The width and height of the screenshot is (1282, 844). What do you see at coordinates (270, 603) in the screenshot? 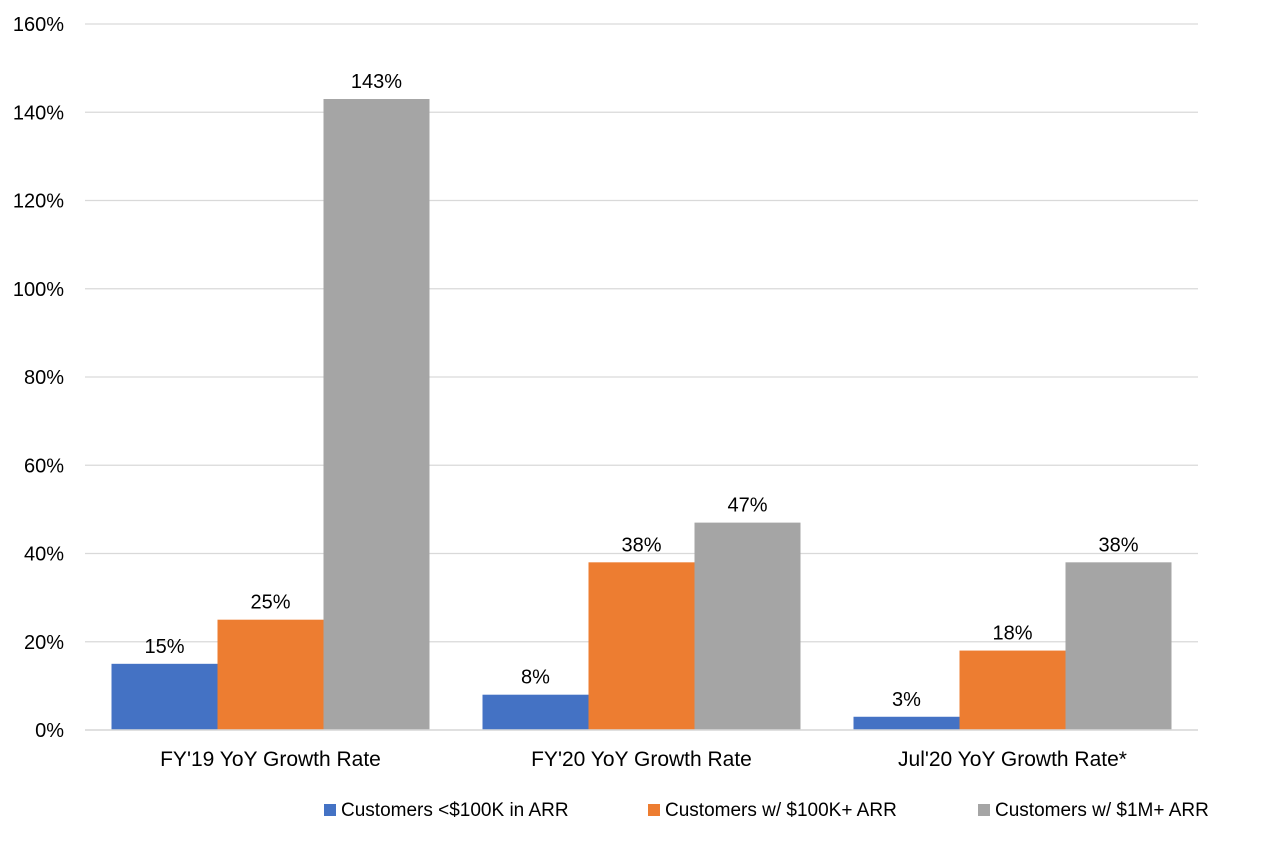
I see `data-label: 25%` at bounding box center [270, 603].